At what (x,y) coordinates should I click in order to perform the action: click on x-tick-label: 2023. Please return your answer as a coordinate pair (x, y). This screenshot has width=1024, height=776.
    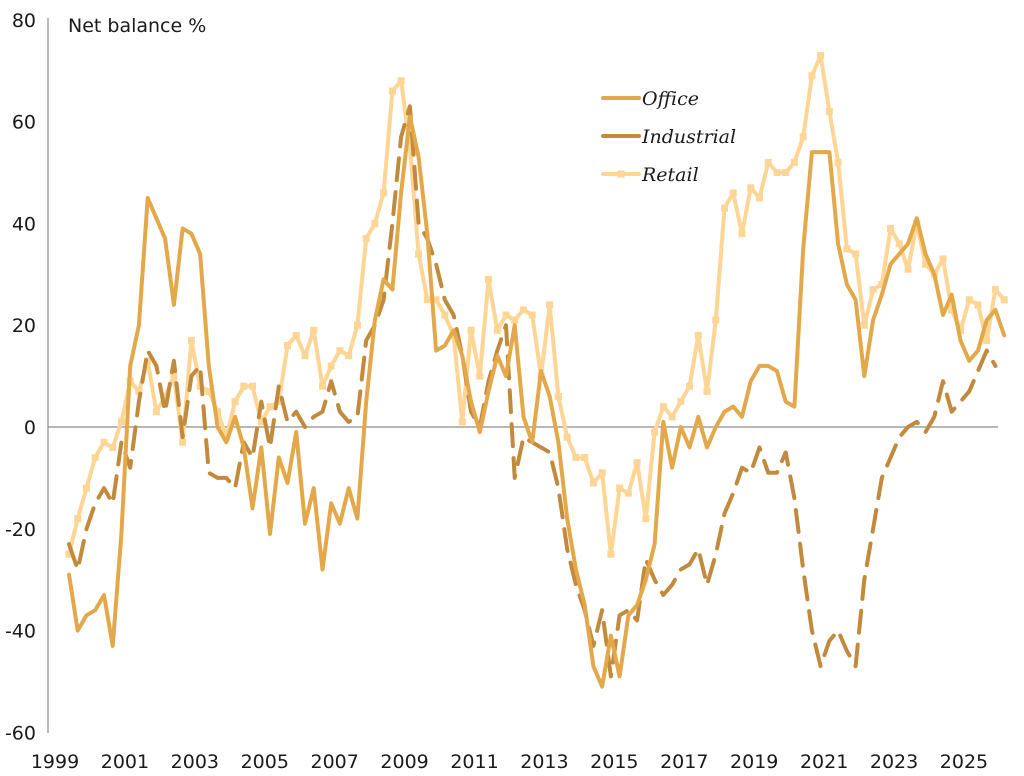
    Looking at the image, I should click on (894, 762).